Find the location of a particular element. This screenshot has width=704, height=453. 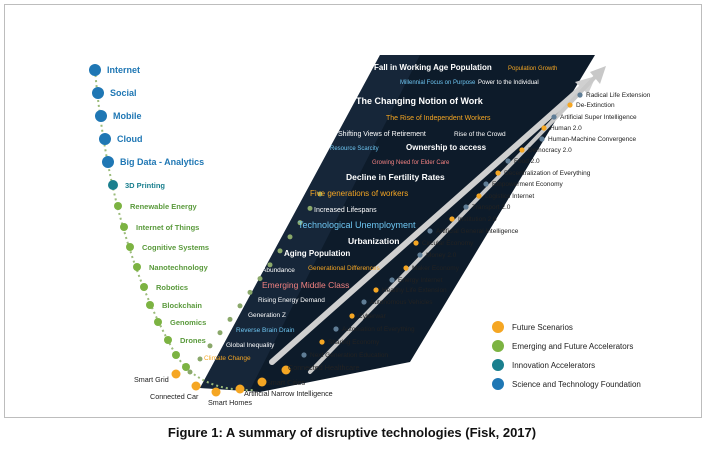

trend-label: Aging Population is located at coordinates (317, 253).